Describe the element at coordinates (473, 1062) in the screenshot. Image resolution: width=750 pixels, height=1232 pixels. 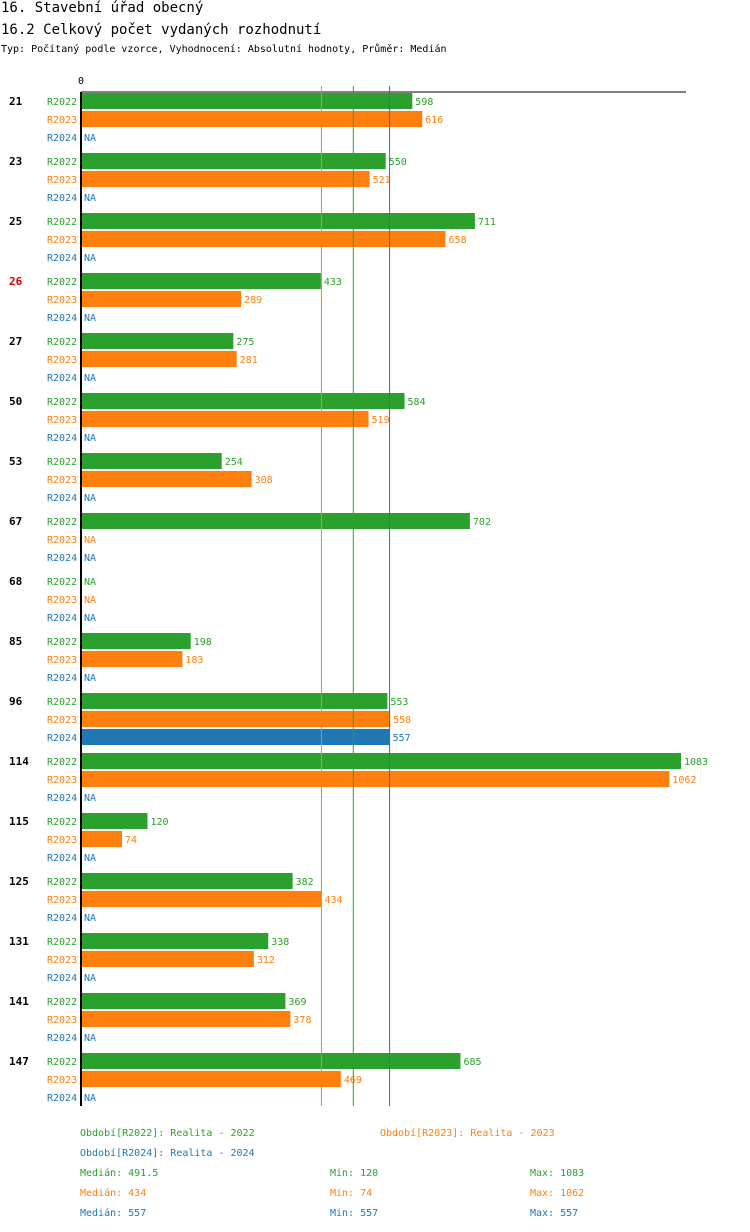
I see `data-label: 685` at that location.